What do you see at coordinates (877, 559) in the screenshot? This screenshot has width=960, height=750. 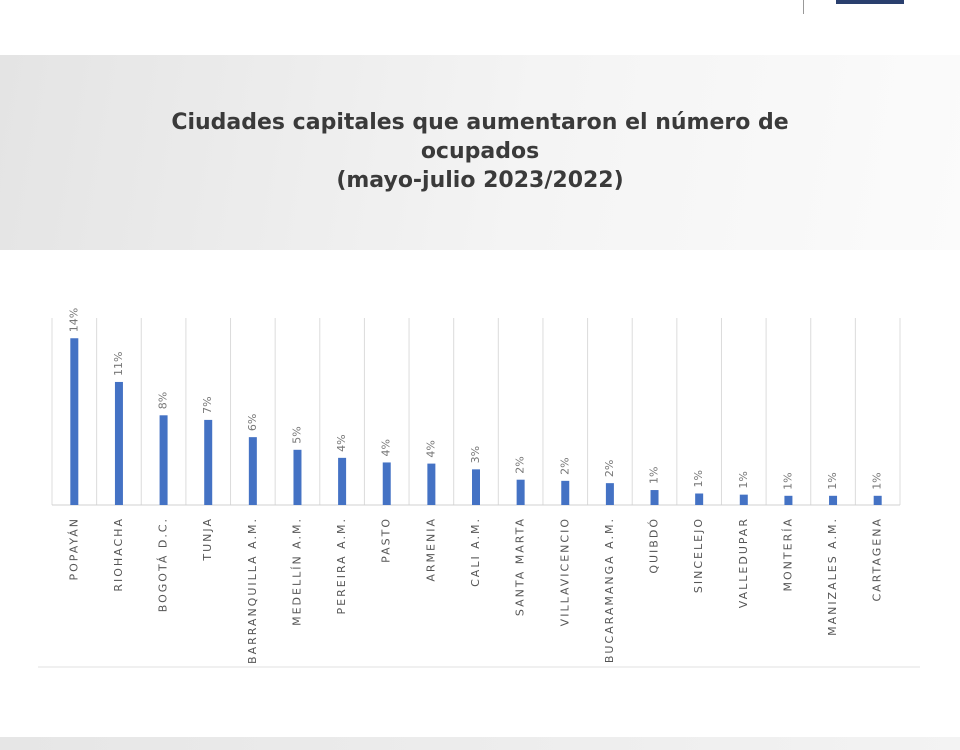 I see `x-tick-label: CARTAGENA` at bounding box center [877, 559].